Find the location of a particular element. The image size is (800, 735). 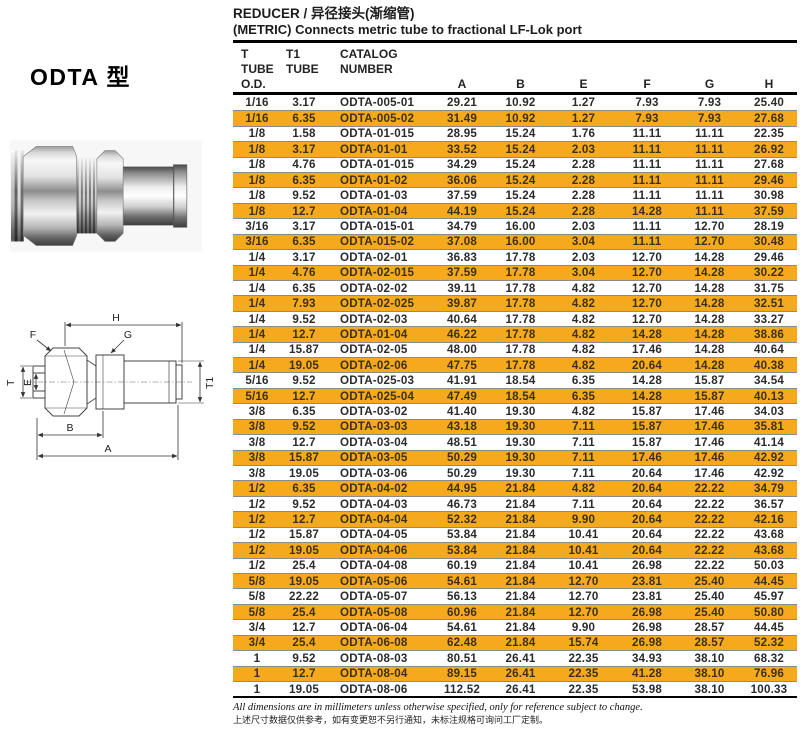

header-cell: CATALOG is located at coordinates (369, 53).